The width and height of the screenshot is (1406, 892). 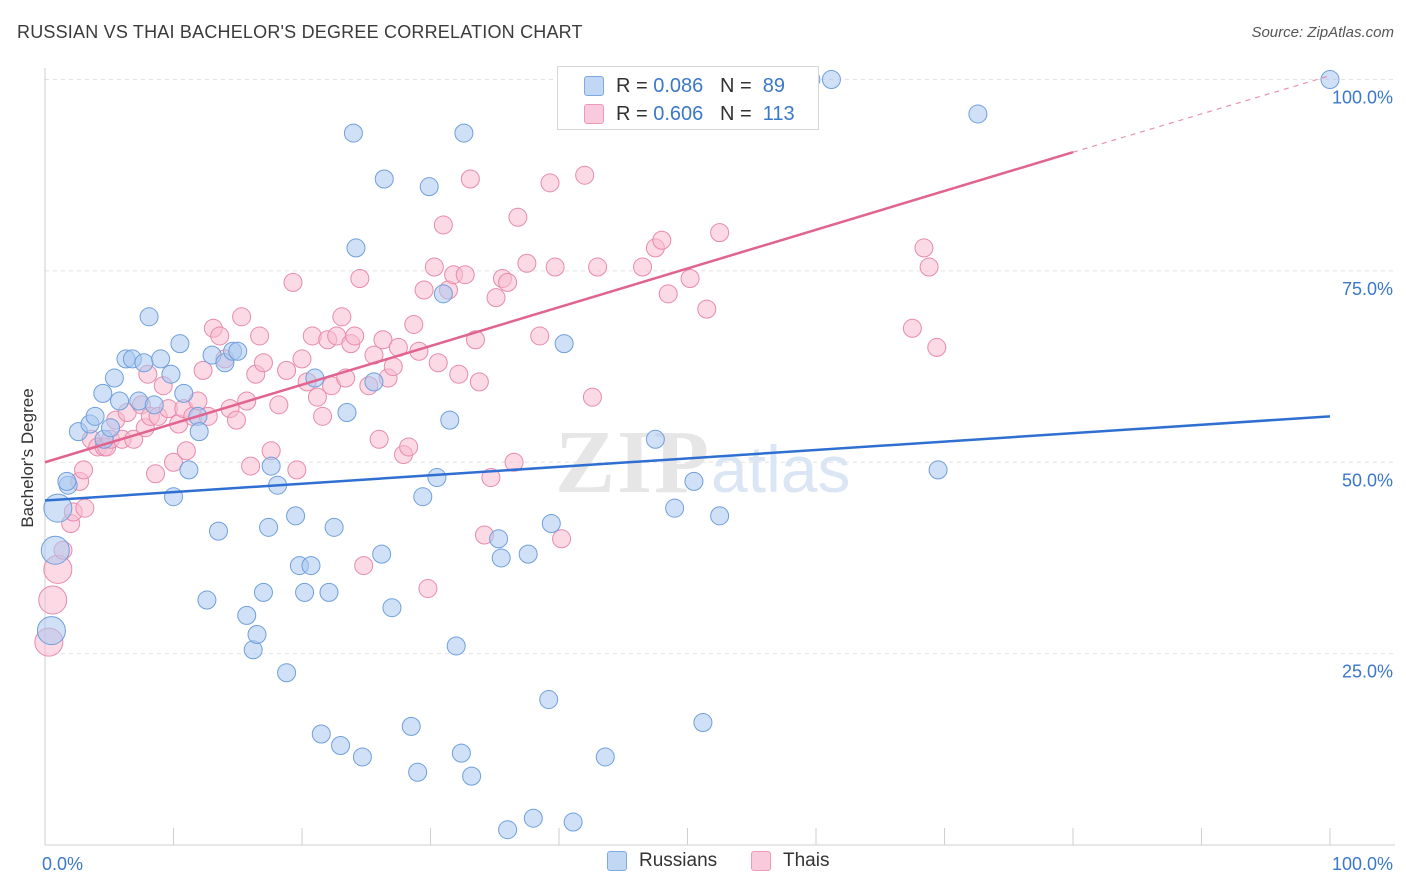 What do you see at coordinates (678, 85) in the screenshot?
I see `r-value: 0.086` at bounding box center [678, 85].